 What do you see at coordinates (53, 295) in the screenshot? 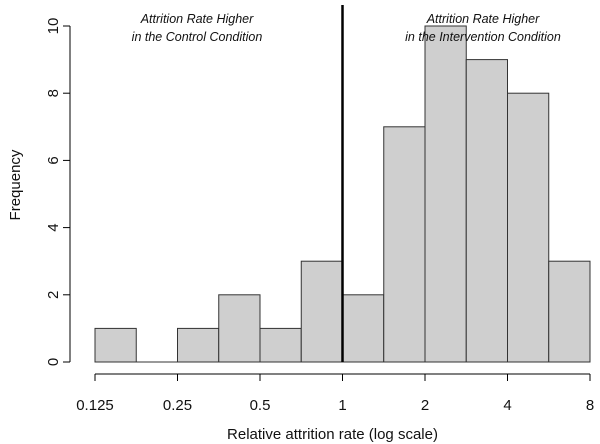
I see `y-tick-label-1: 2` at bounding box center [53, 295].